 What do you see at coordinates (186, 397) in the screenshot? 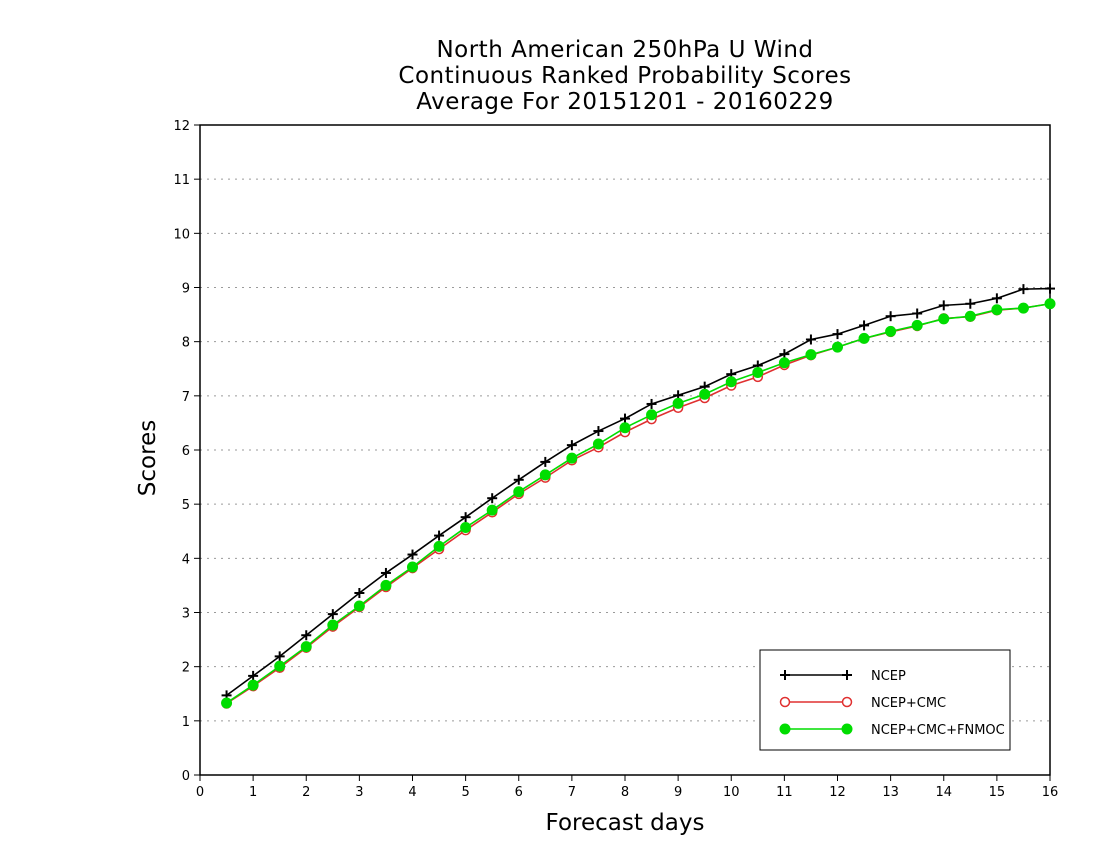
I see `y-tick-label: 7` at bounding box center [186, 397].